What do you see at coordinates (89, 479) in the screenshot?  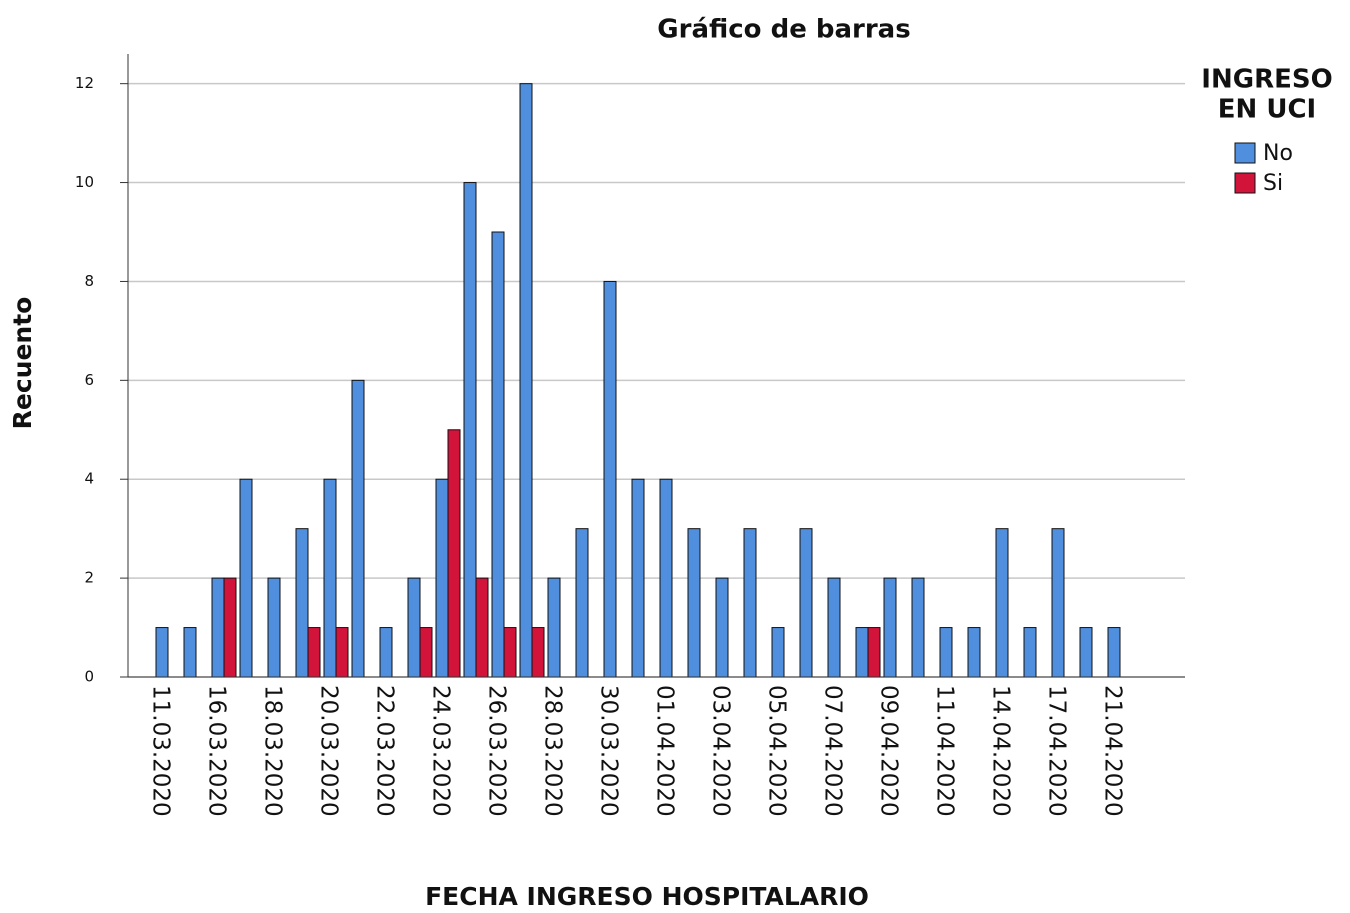 I see `y-tick-label: 4` at bounding box center [89, 479].